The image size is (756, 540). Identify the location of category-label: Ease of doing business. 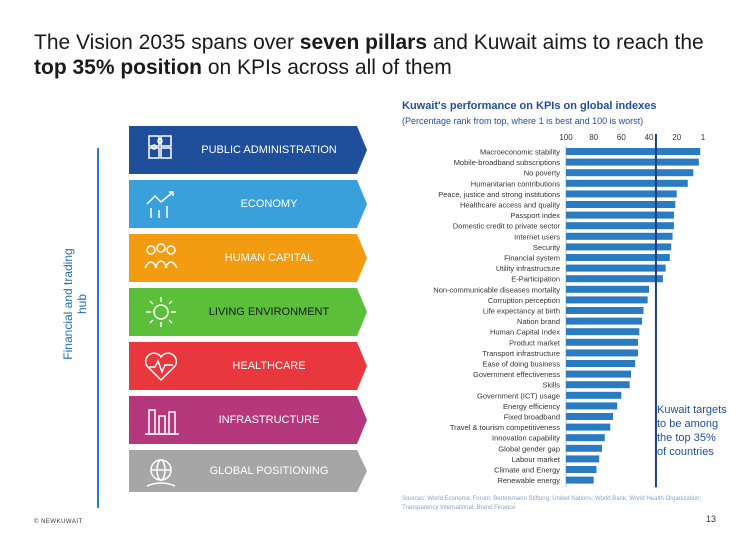
(521, 364).